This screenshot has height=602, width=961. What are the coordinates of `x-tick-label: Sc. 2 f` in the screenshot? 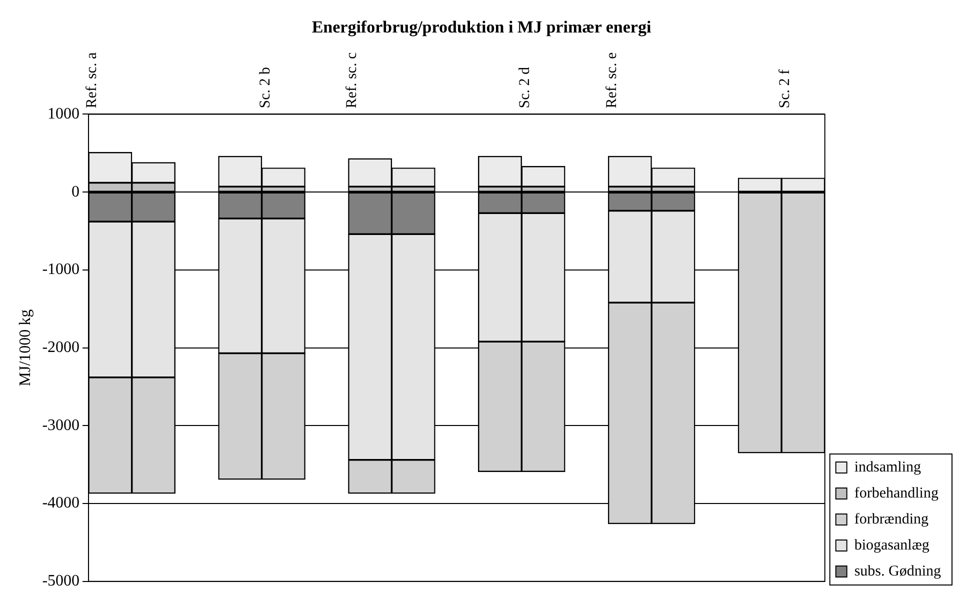 It's located at (785, 88).